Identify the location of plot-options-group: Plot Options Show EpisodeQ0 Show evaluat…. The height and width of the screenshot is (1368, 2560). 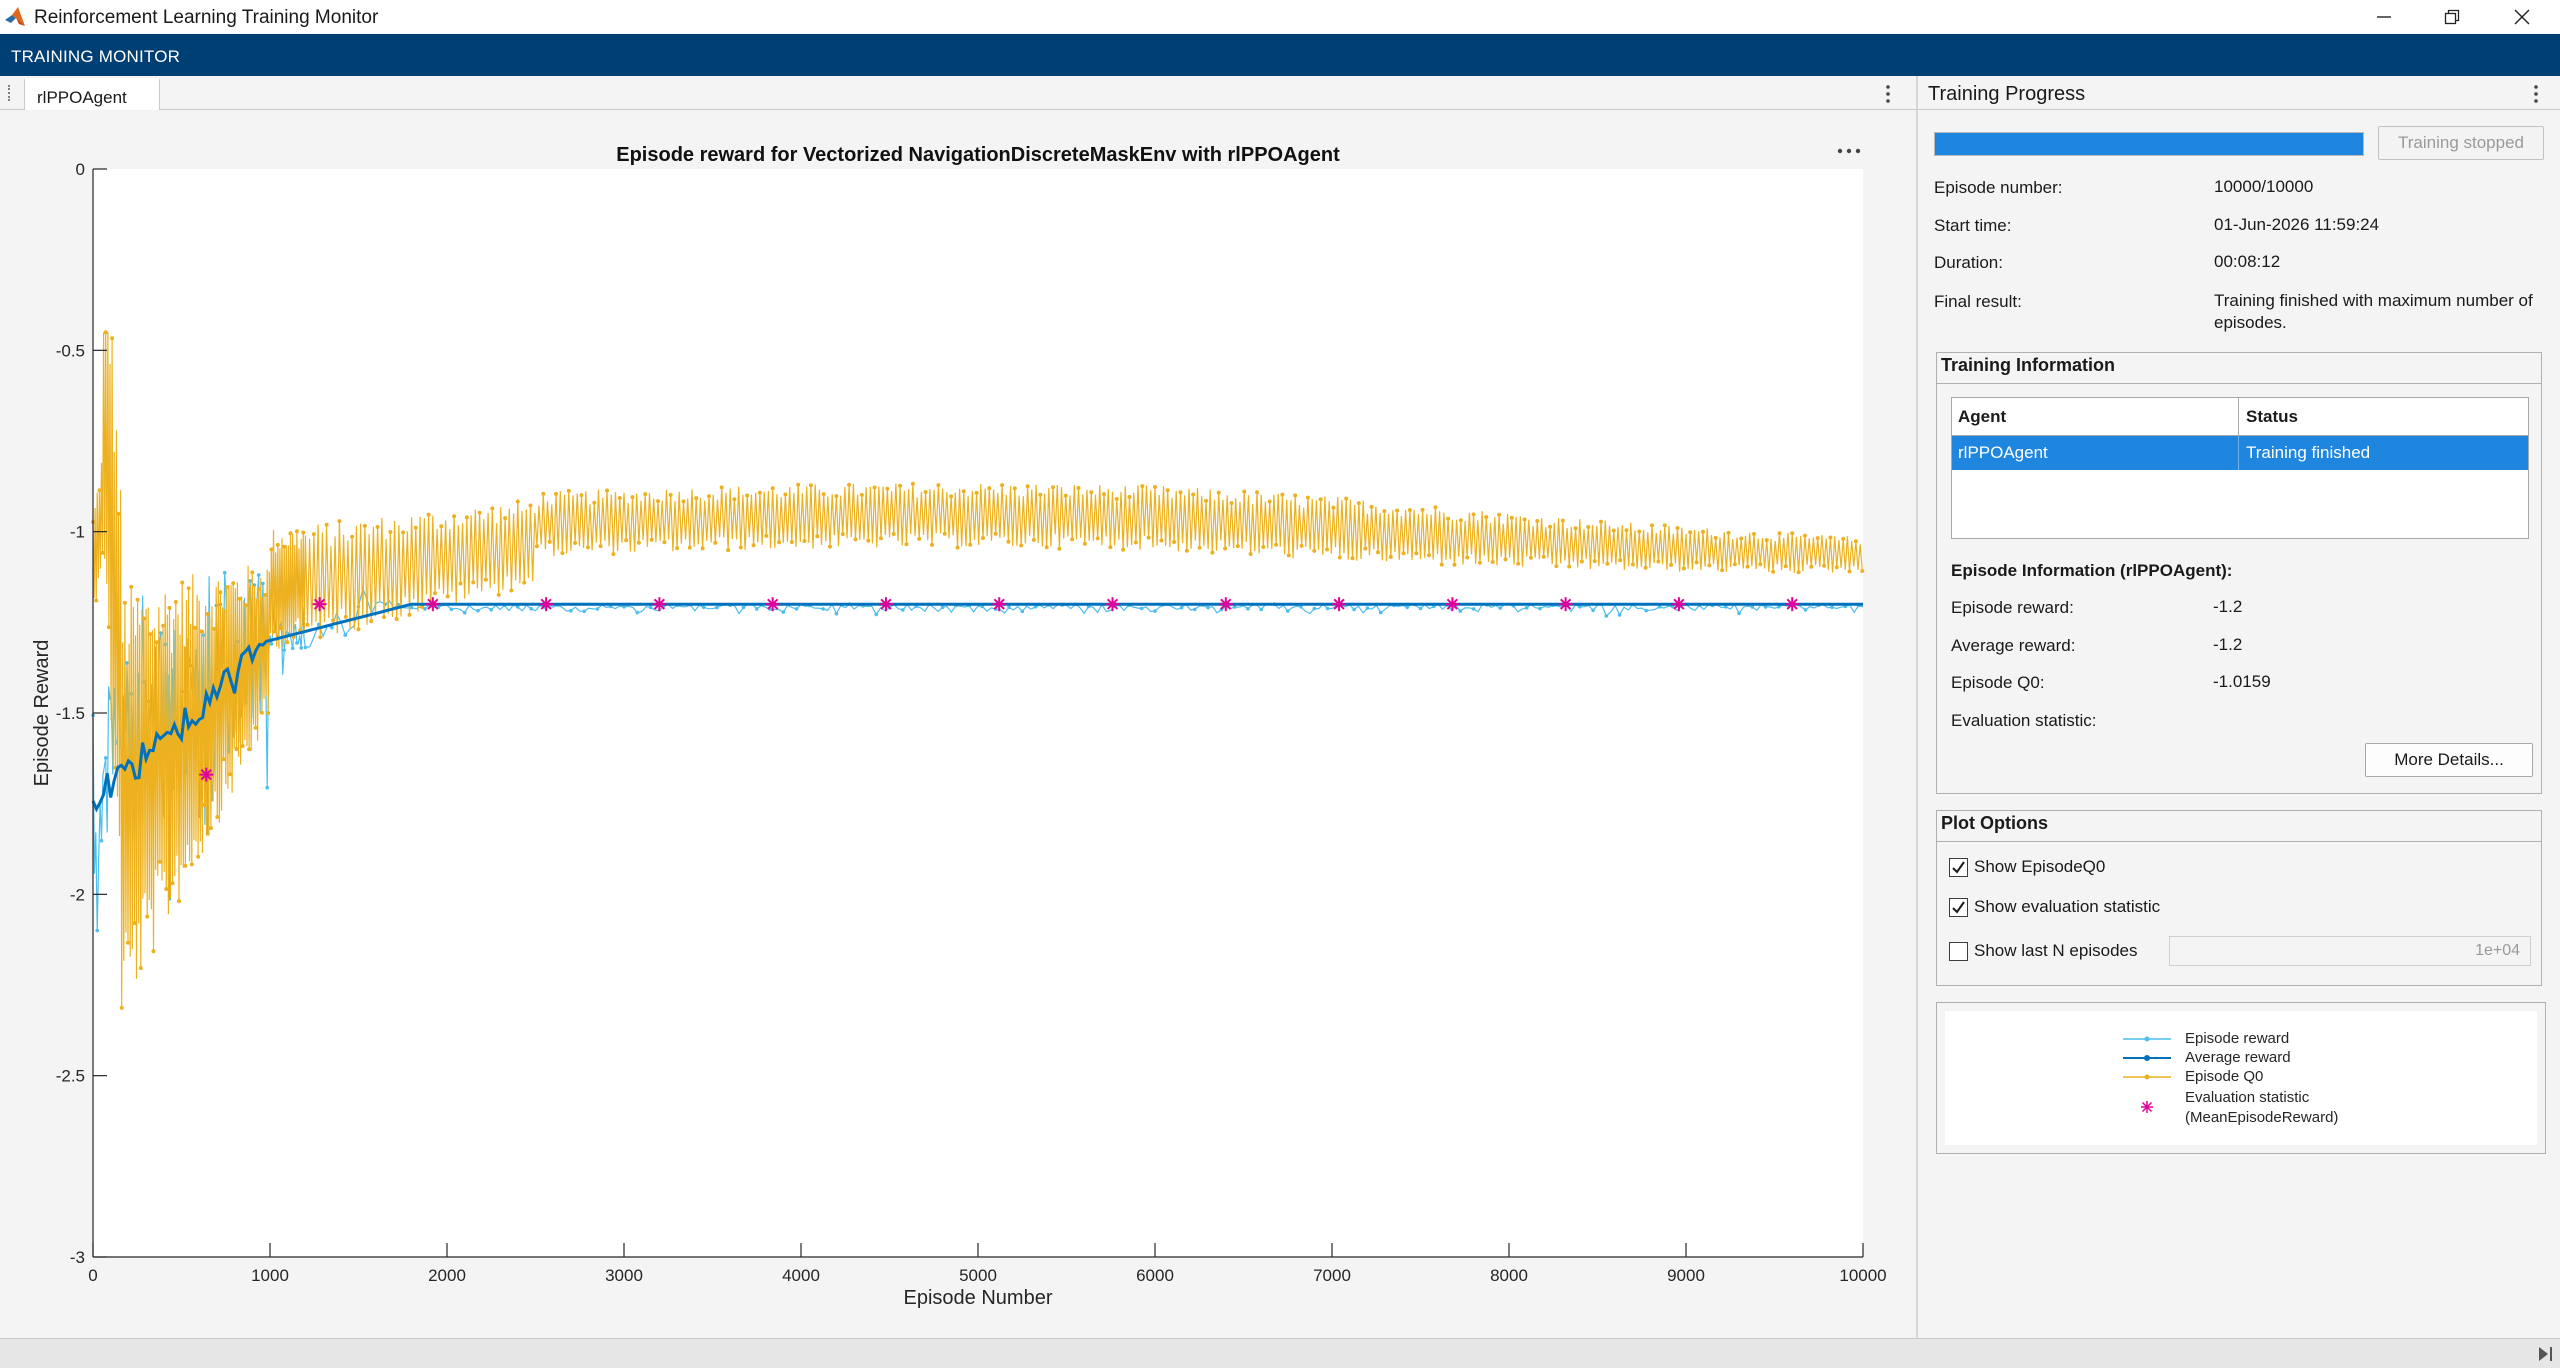
(2239, 898).